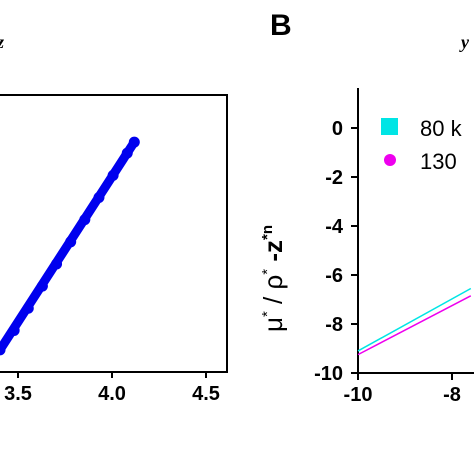 This screenshot has height=474, width=474. I want to click on panel-a-x-tick-label: 4.0, so click(112, 394).